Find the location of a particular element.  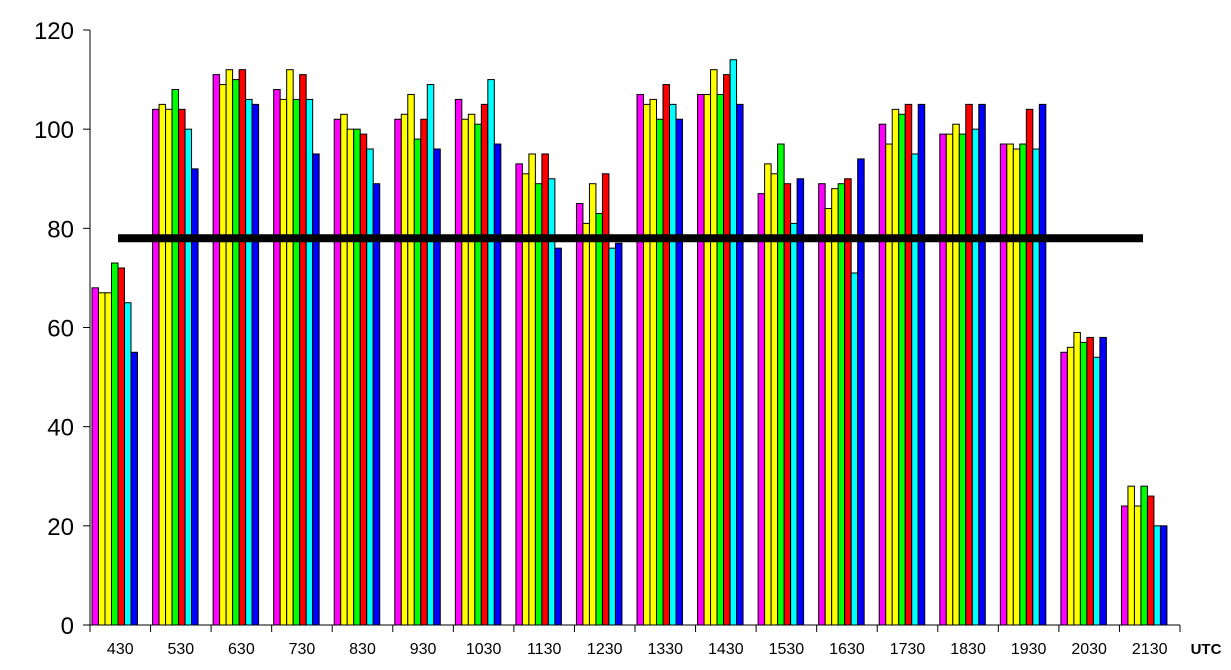

bar-2130-s1 is located at coordinates (1124, 565).